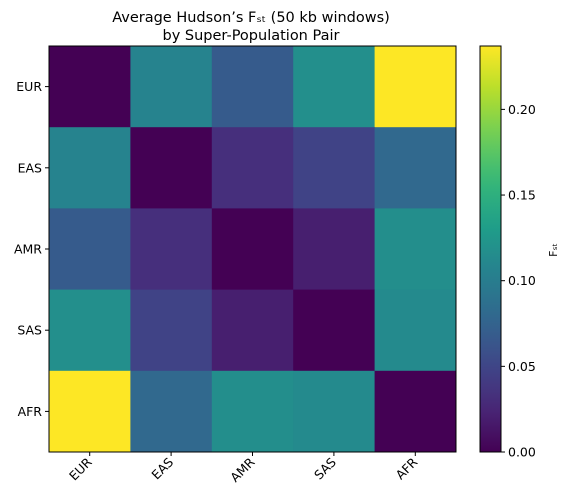 This screenshot has width=570, height=502. What do you see at coordinates (171, 168) in the screenshot?
I see `heatmap-cell-eas-eas` at bounding box center [171, 168].